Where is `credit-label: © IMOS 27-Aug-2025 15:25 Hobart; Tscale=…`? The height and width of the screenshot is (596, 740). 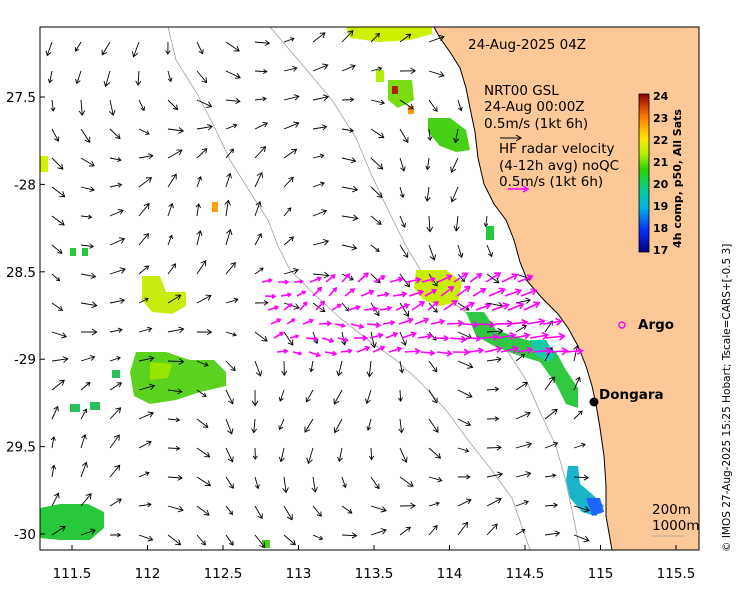
credit-label: © IMOS 27-Aug-2025 15:25 Hobart; Tscale=… is located at coordinates (727, 398).